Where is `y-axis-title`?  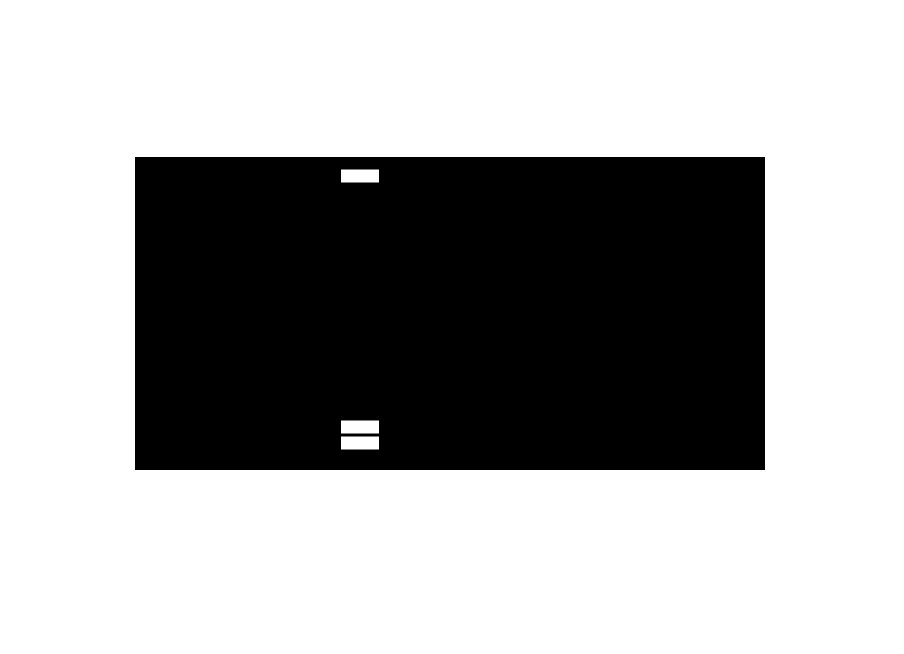 y-axis-title is located at coordinates (79, 313).